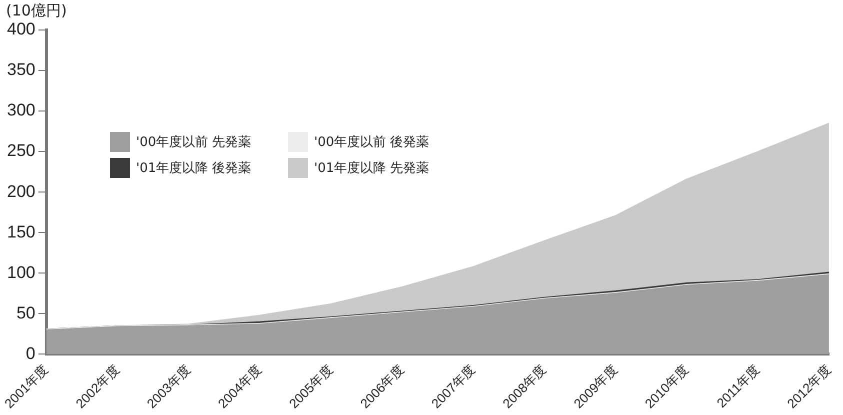 The image size is (843, 415). Describe the element at coordinates (21, 232) in the screenshot. I see `y-tick-label: 150` at that location.